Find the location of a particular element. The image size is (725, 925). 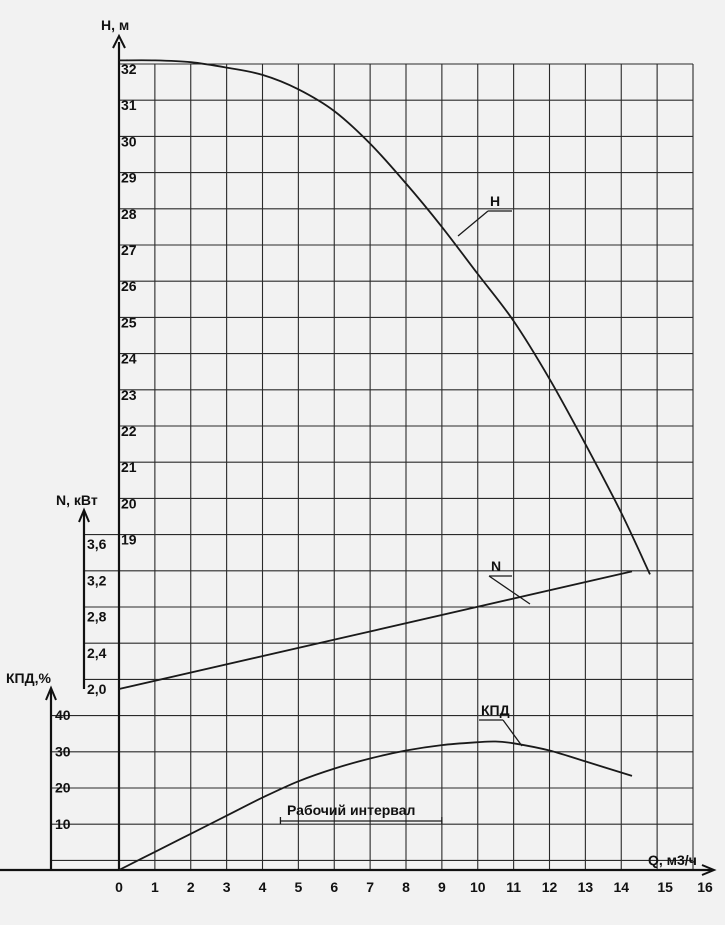

n-curve-label-leader is located at coordinates (509, 590).